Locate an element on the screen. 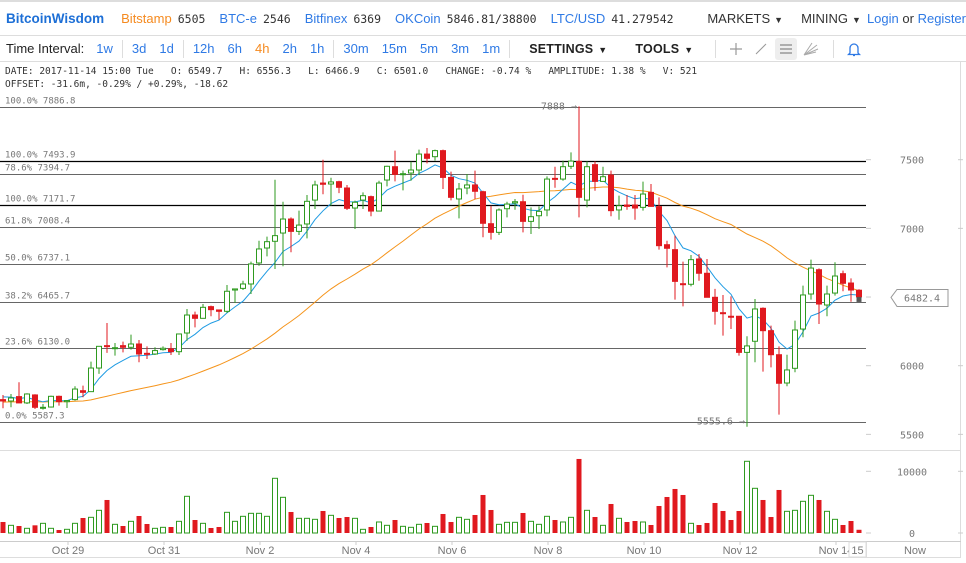 The width and height of the screenshot is (966, 563). mining-menu-label: MINING is located at coordinates (825, 18).